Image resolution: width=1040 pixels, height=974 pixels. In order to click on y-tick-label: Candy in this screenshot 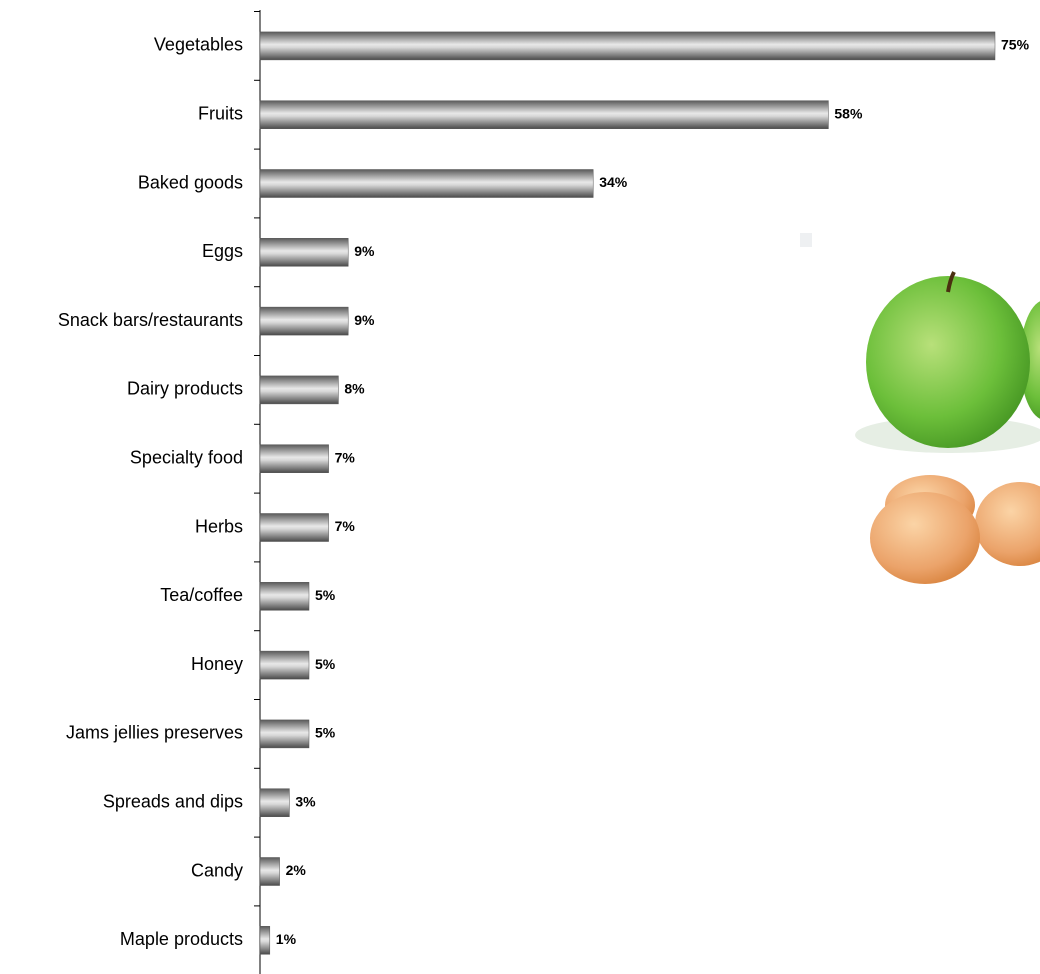, I will do `click(217, 870)`.